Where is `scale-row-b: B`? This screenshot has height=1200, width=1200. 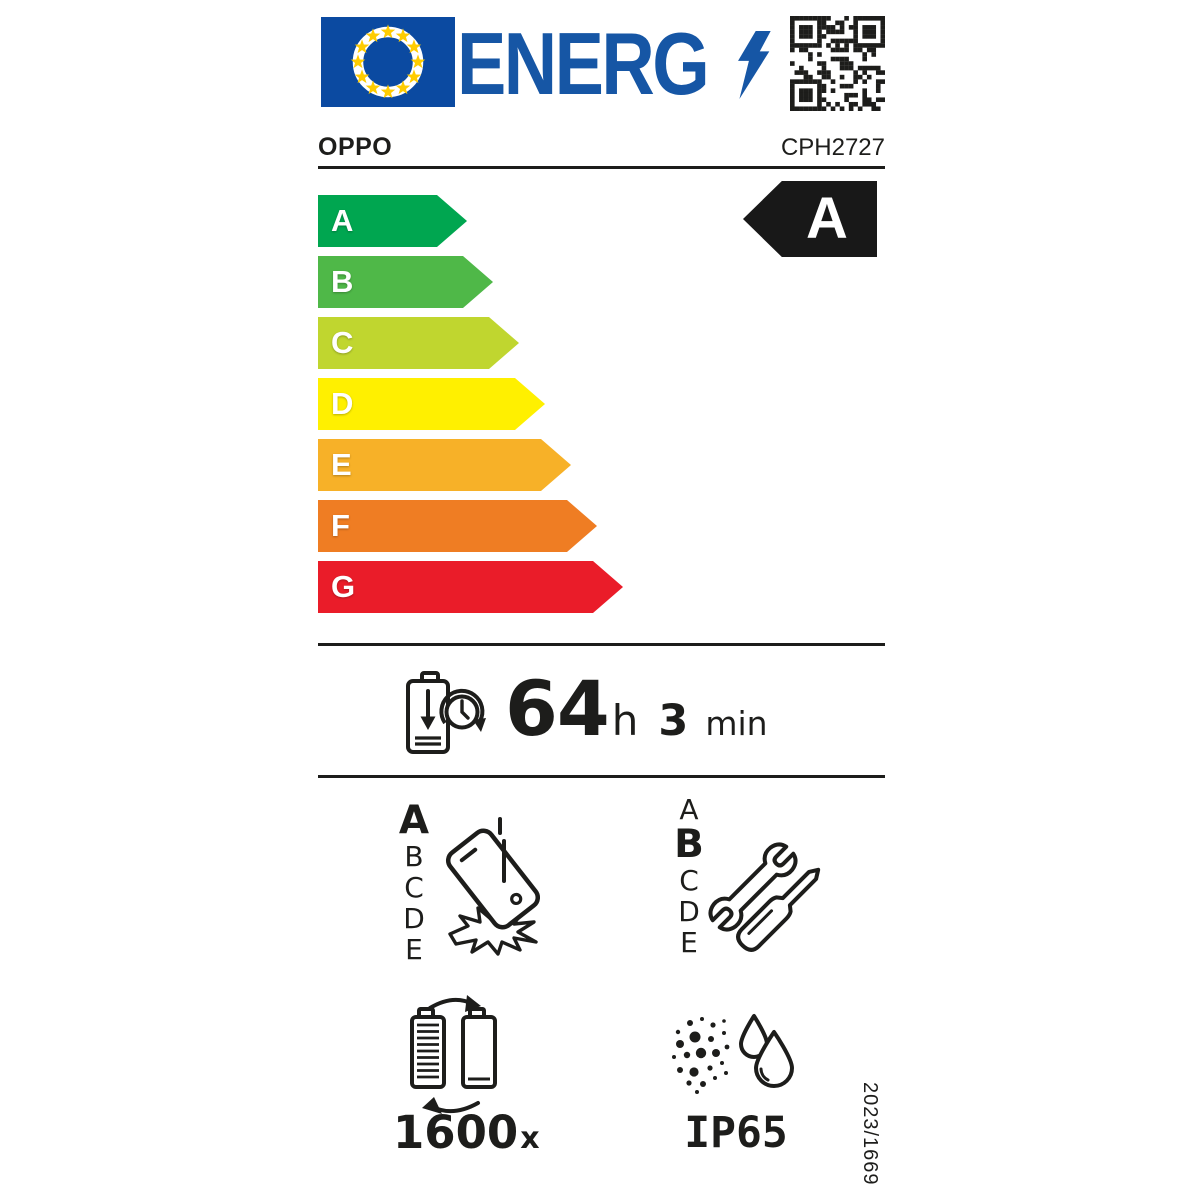
scale-row-b: B is located at coordinates (405, 282).